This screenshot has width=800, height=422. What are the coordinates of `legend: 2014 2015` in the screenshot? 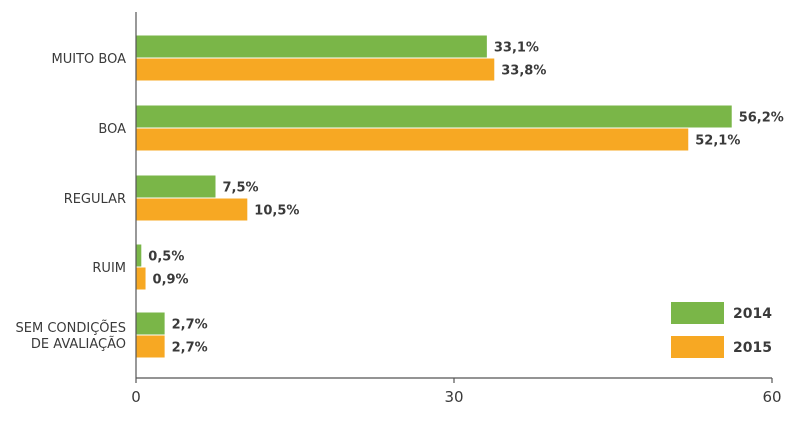 It's located at (721, 330).